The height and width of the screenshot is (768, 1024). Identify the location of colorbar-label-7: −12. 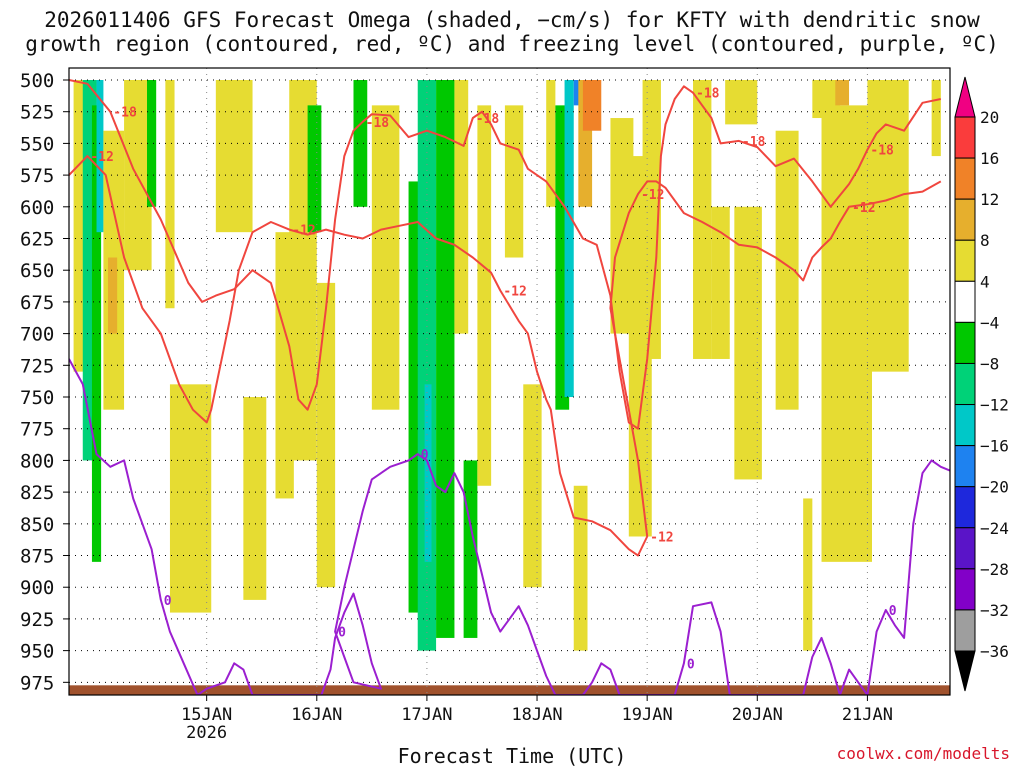
(994, 405).